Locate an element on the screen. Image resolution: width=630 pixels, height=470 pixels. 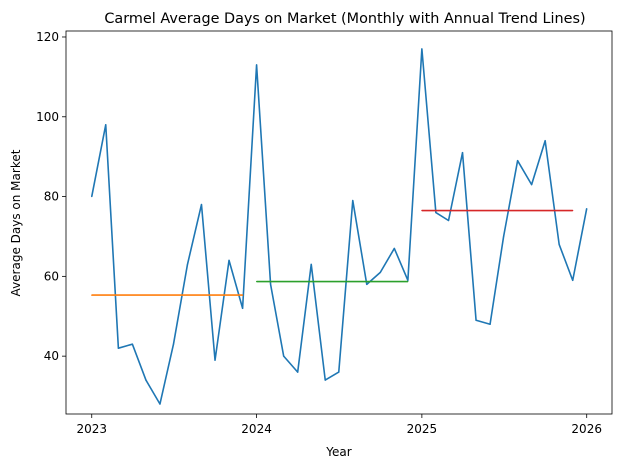
y-tick-label-120: 120 is located at coordinates (47, 37).